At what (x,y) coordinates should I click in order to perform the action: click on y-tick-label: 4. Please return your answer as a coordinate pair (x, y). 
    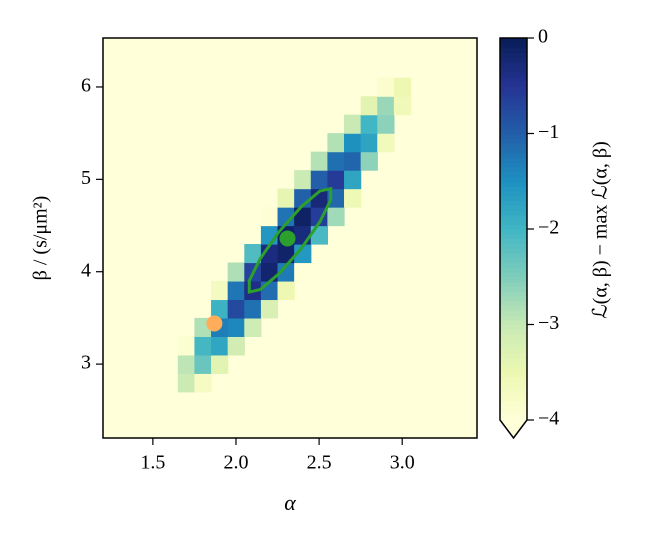
    Looking at the image, I should click on (86, 270).